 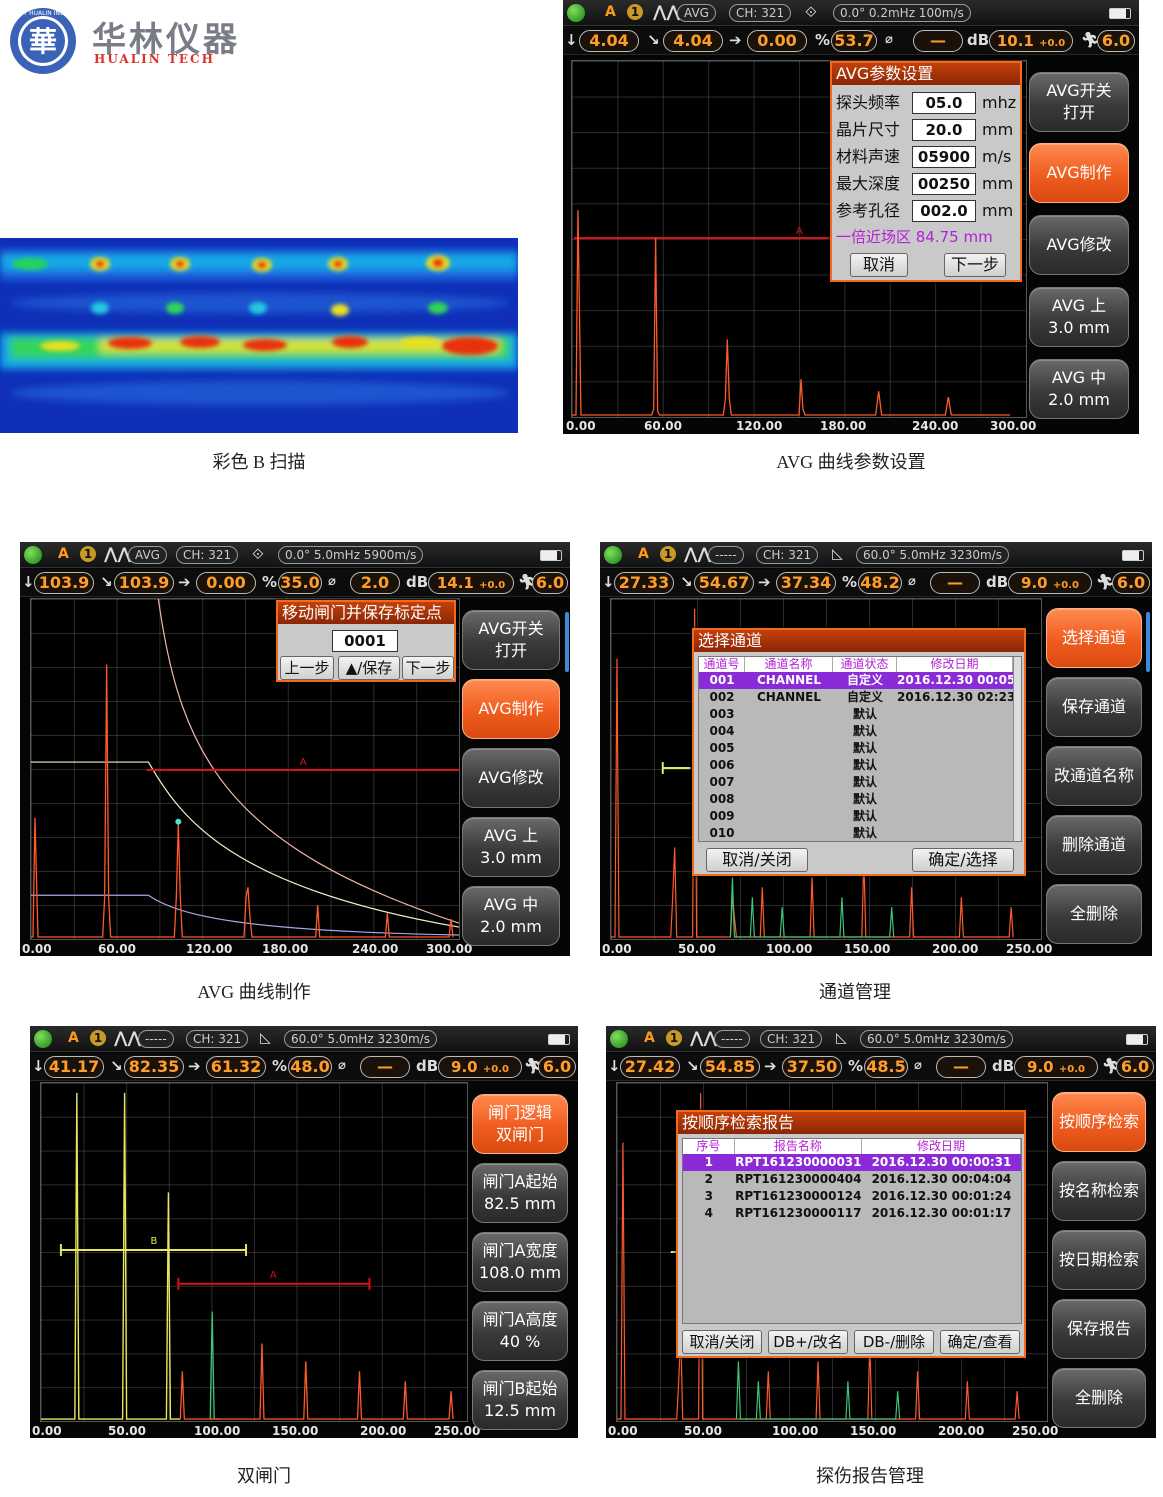 I want to click on rename-button: DB+/改名, so click(x=808, y=1342).